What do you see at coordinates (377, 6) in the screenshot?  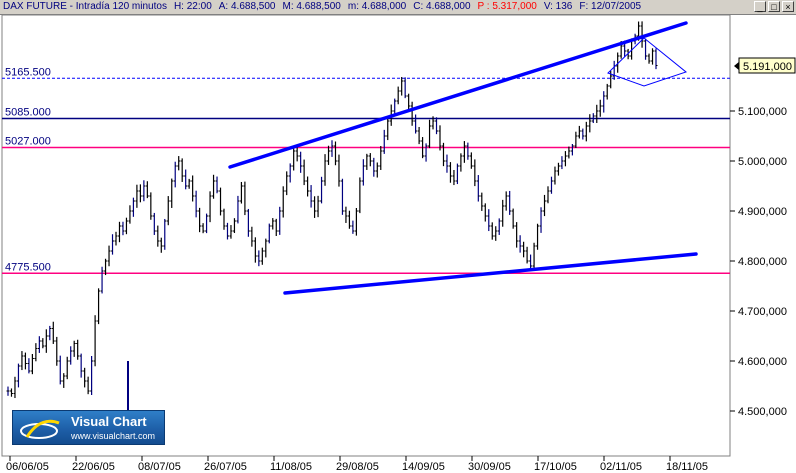 I see `stat-min: m: 4.688,000` at bounding box center [377, 6].